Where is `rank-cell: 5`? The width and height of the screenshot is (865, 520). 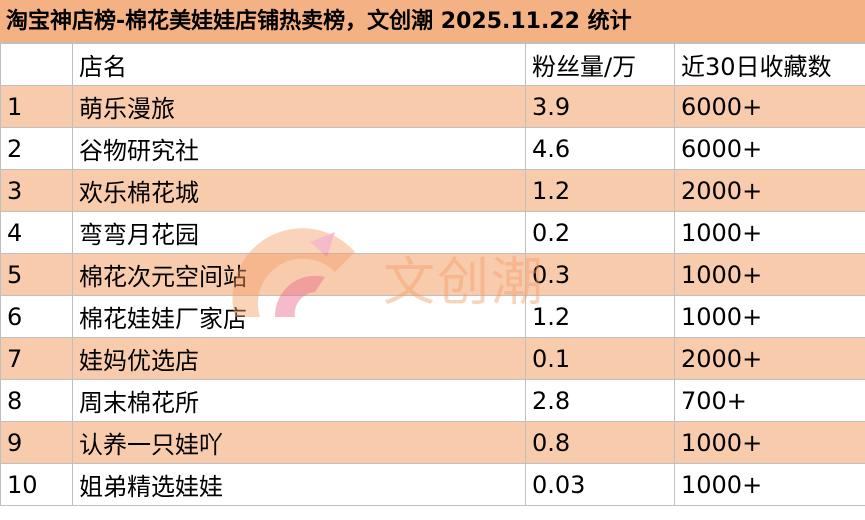 rank-cell: 5 is located at coordinates (36, 274).